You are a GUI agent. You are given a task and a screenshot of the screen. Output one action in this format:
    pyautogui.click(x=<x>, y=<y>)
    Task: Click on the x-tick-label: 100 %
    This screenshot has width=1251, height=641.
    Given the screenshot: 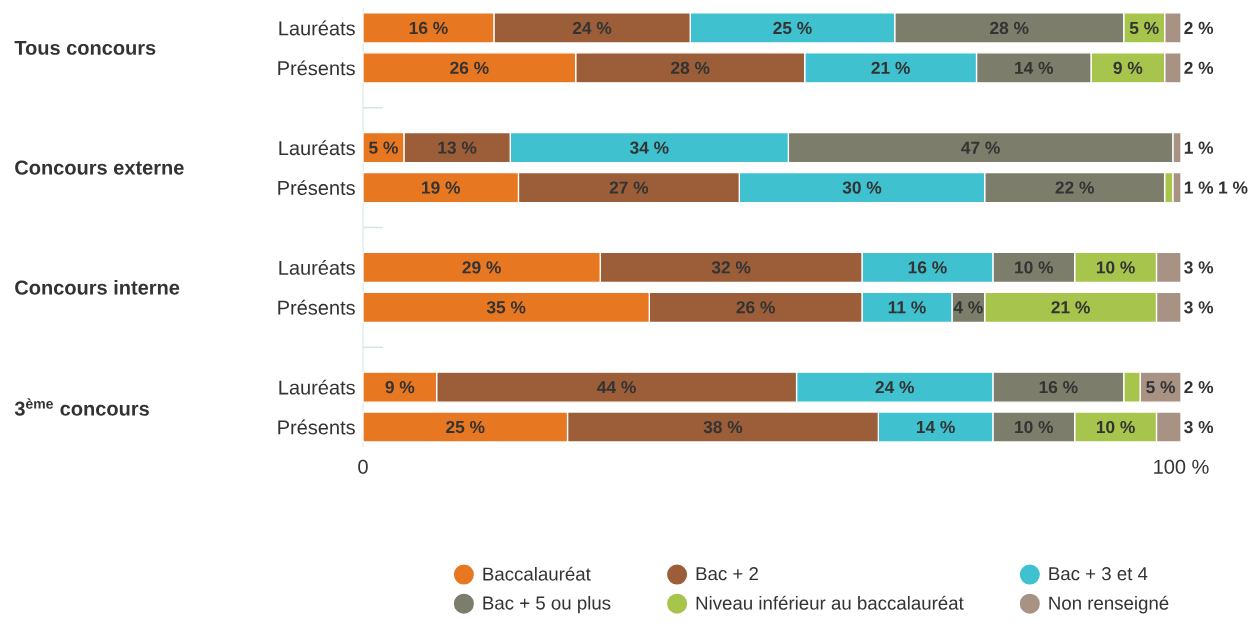 What is the action you would take?
    pyautogui.click(x=1181, y=466)
    